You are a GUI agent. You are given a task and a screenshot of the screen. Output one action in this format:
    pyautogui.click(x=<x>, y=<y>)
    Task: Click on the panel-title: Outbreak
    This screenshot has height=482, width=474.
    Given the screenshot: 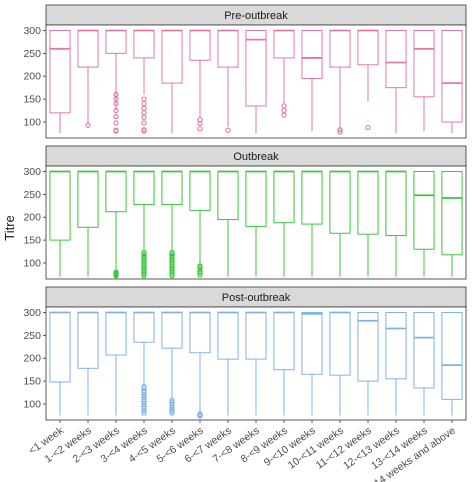 What is the action you would take?
    pyautogui.click(x=256, y=157)
    